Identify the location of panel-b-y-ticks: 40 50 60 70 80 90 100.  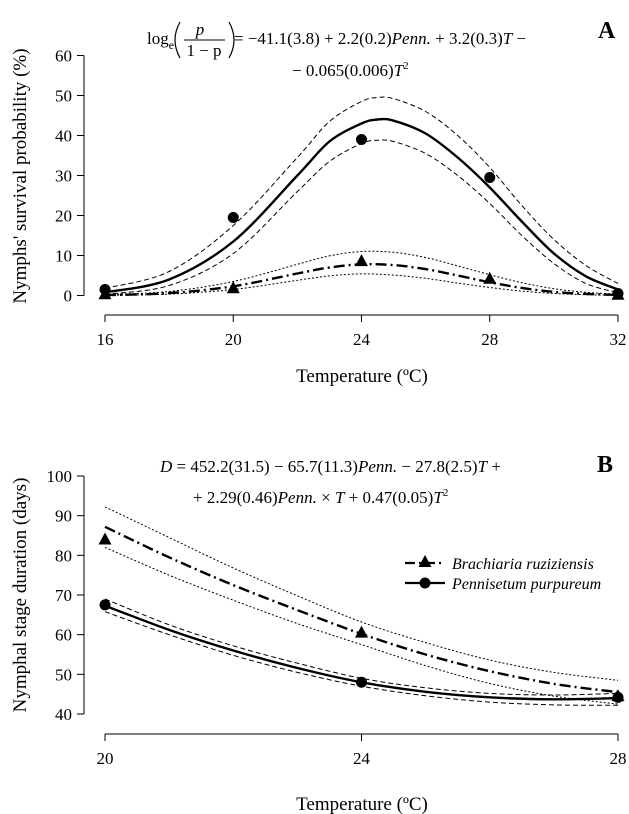
(65, 595).